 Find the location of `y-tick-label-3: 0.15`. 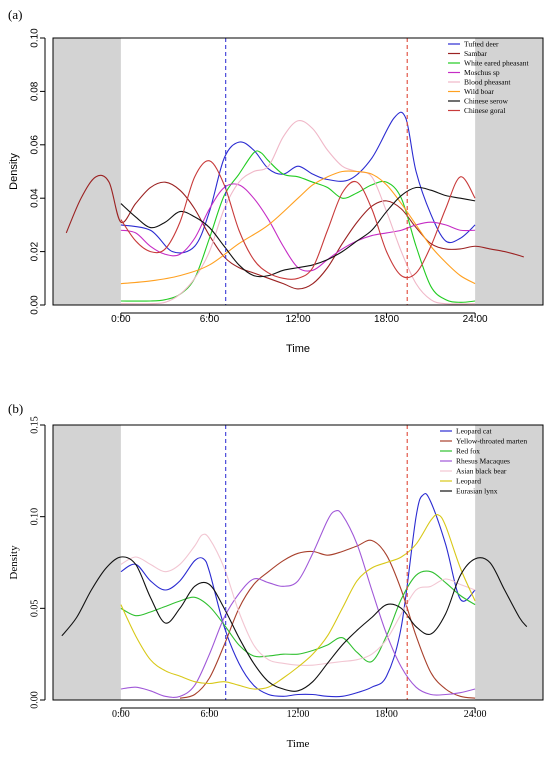

y-tick-label-3: 0.15 is located at coordinates (35, 425).